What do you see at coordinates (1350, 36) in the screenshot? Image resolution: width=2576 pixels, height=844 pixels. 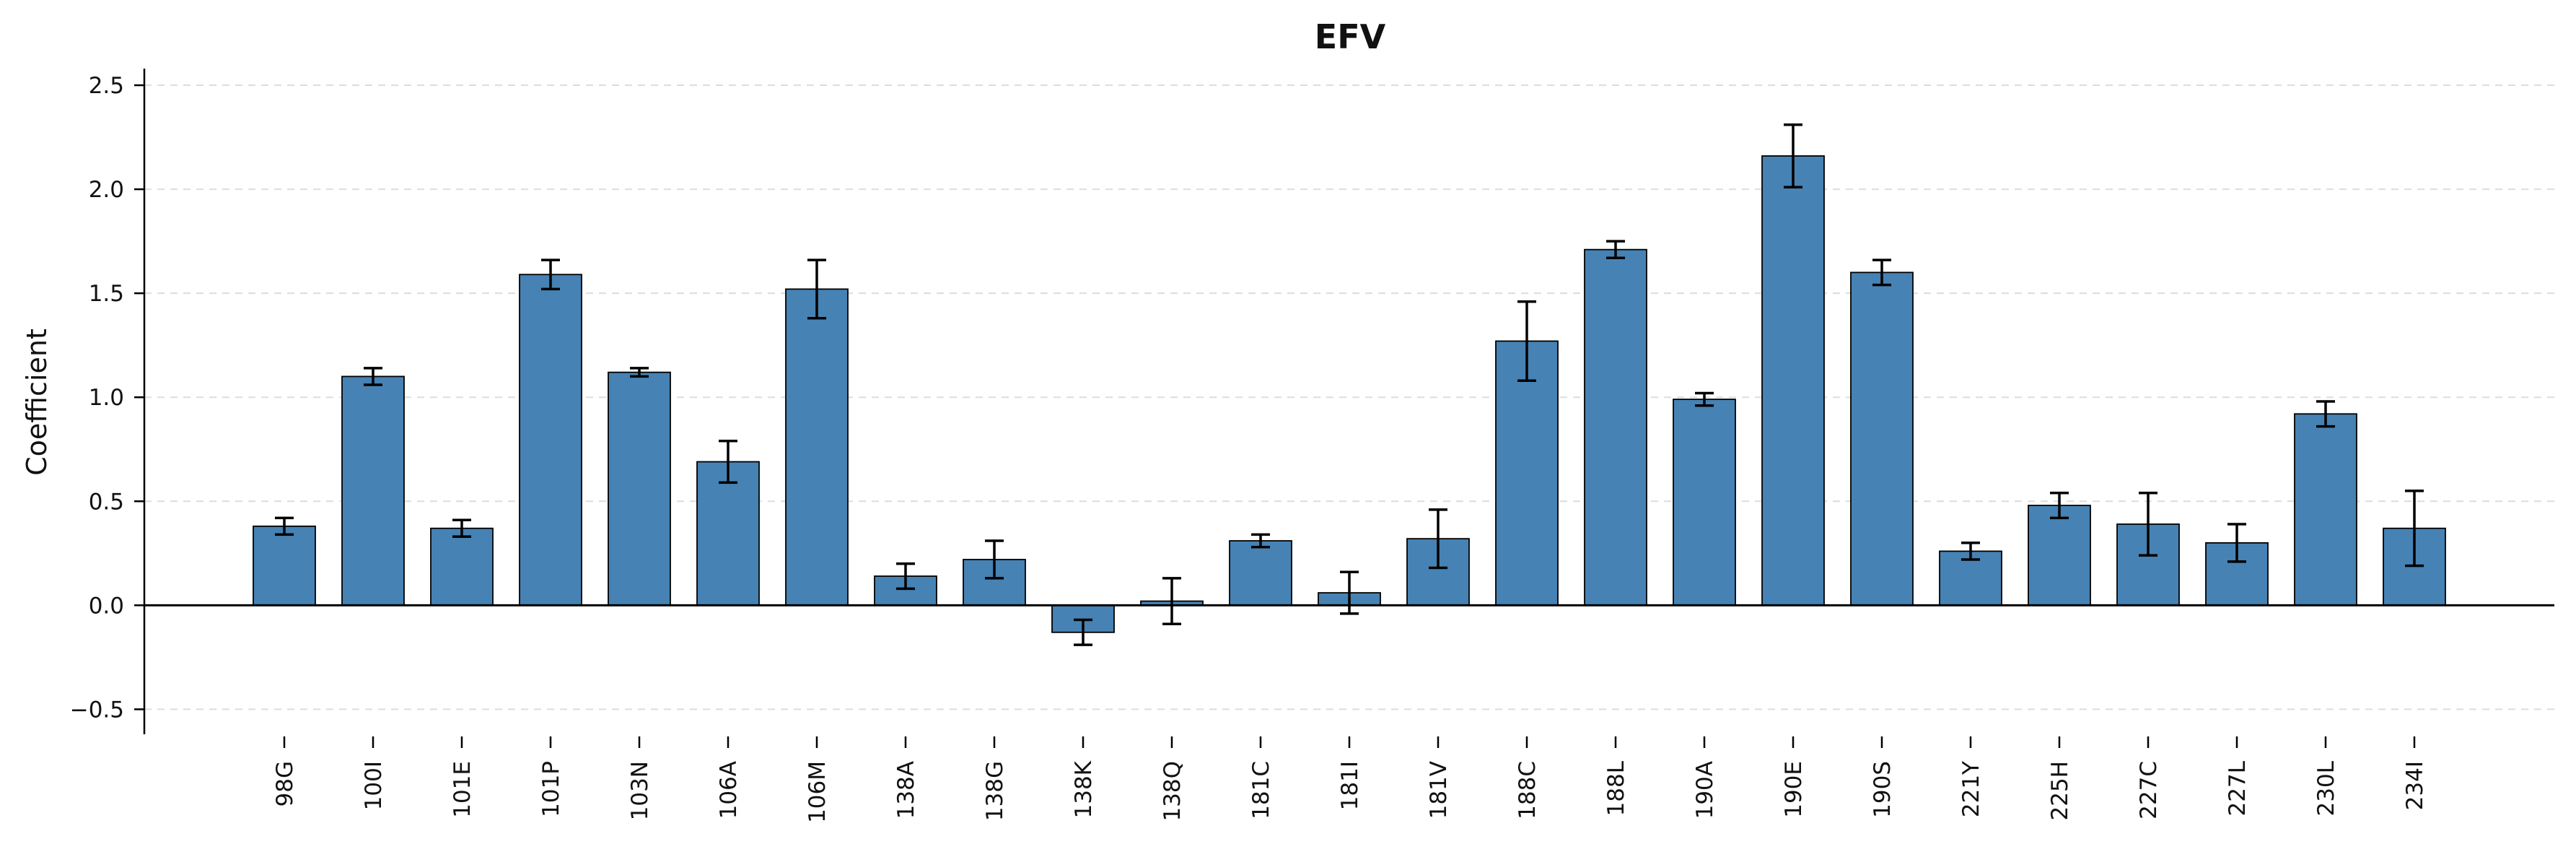 I see `chart-title: EFV` at bounding box center [1350, 36].